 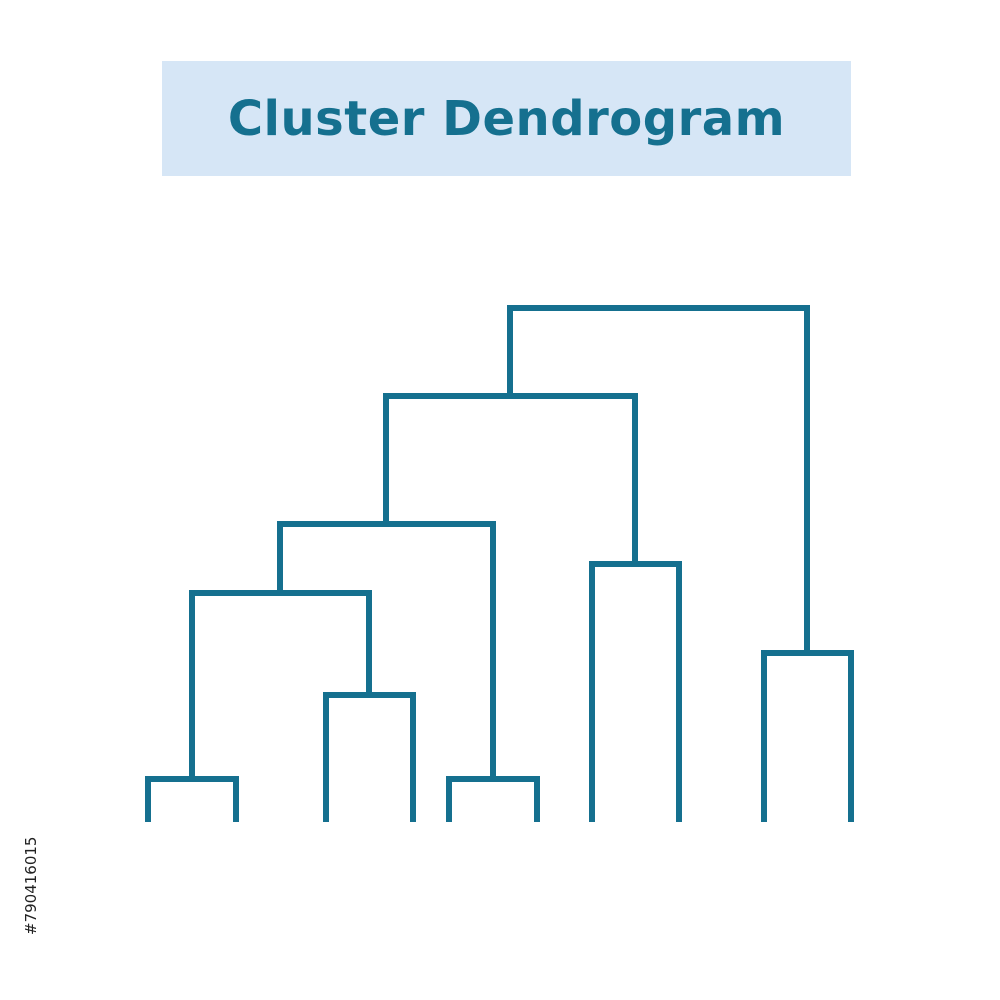 I want to click on image-id-watermark: #790416015, so click(x=31, y=885).